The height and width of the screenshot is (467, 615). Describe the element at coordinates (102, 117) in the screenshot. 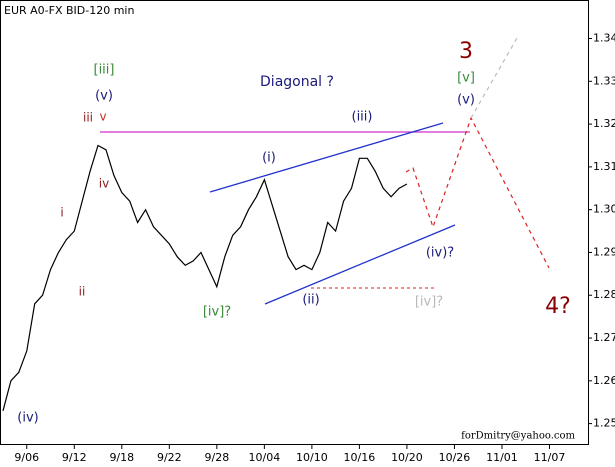

I see `wave-label: v` at that location.